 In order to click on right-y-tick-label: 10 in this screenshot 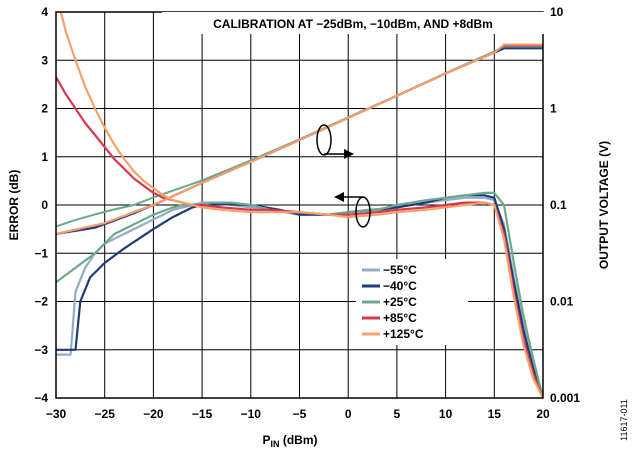, I will do `click(557, 12)`.